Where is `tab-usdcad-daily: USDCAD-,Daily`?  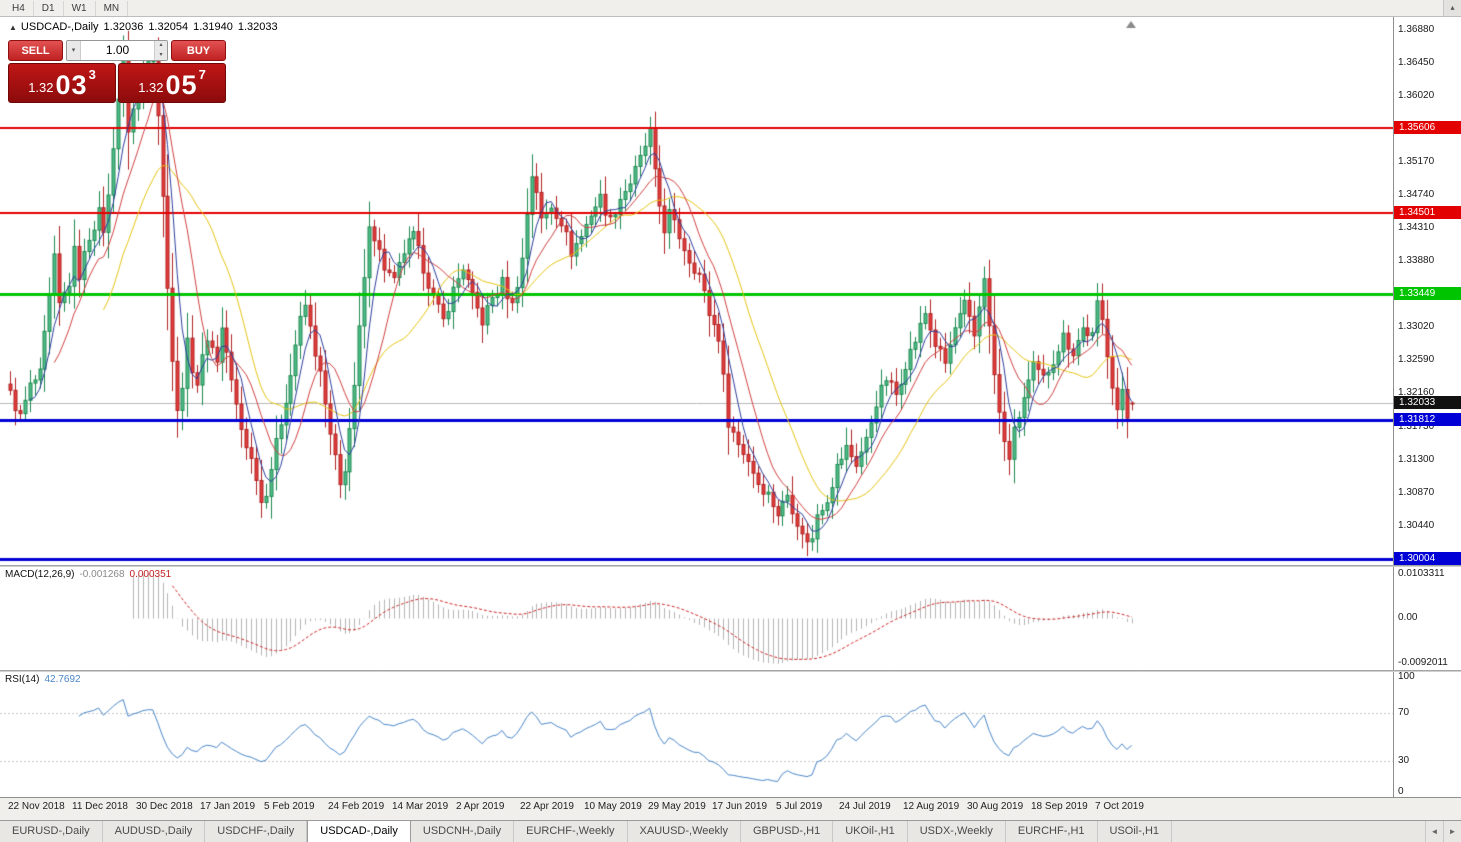 tab-usdcad-daily: USDCAD-,Daily is located at coordinates (359, 831).